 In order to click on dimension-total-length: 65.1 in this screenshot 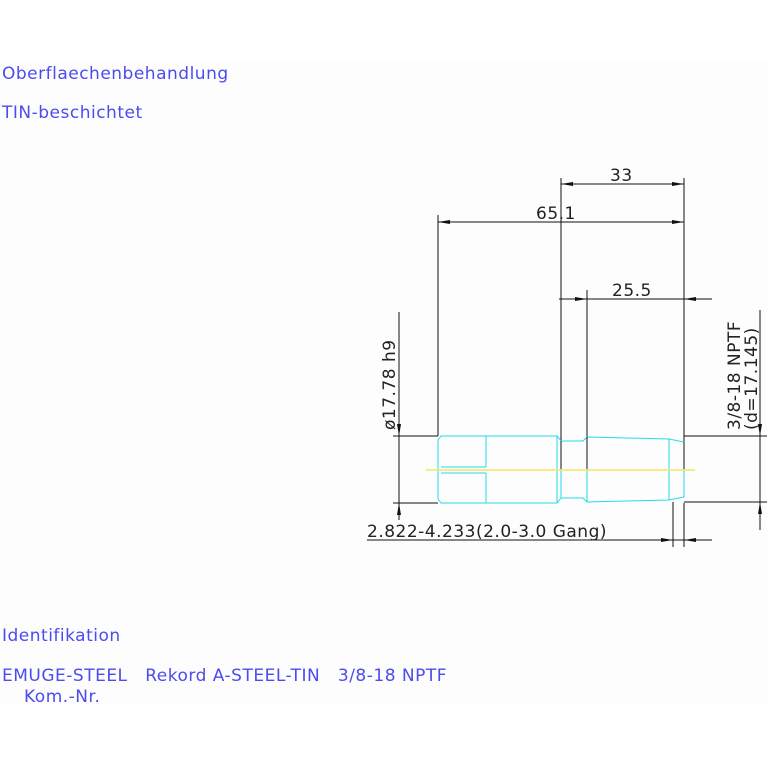, I will do `click(561, 214)`.